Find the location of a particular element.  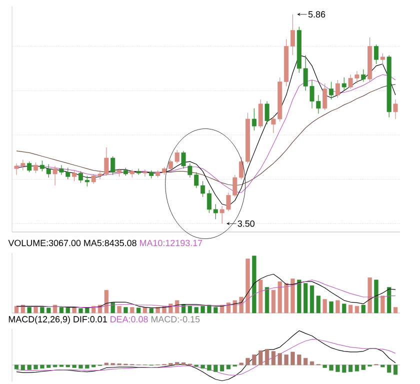

text: DEA:0.08 is located at coordinates (129, 319).